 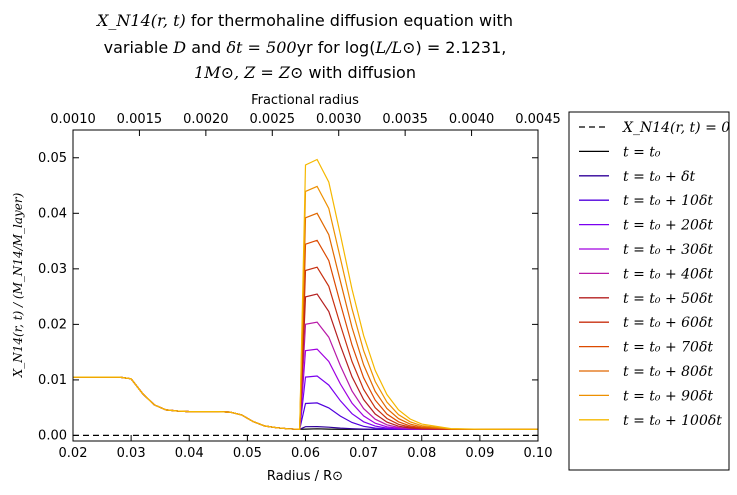 I want to click on y-tick-label: 0.01, so click(x=52, y=380).